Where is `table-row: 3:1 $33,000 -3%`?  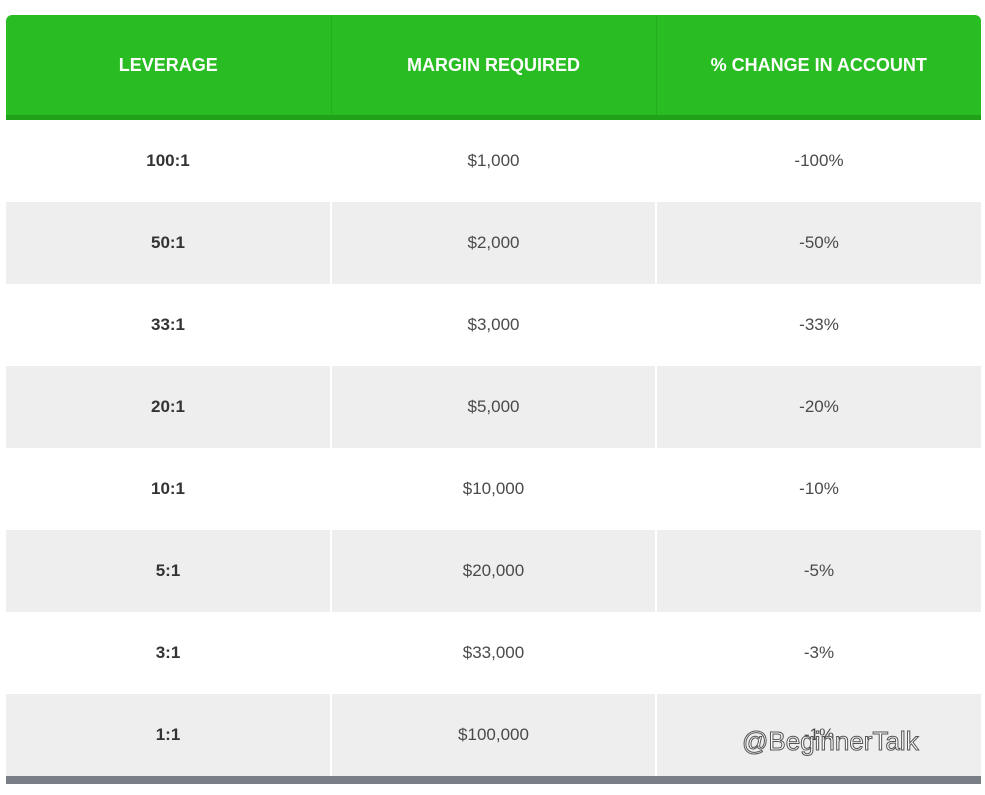 table-row: 3:1 $33,000 -3% is located at coordinates (493, 653).